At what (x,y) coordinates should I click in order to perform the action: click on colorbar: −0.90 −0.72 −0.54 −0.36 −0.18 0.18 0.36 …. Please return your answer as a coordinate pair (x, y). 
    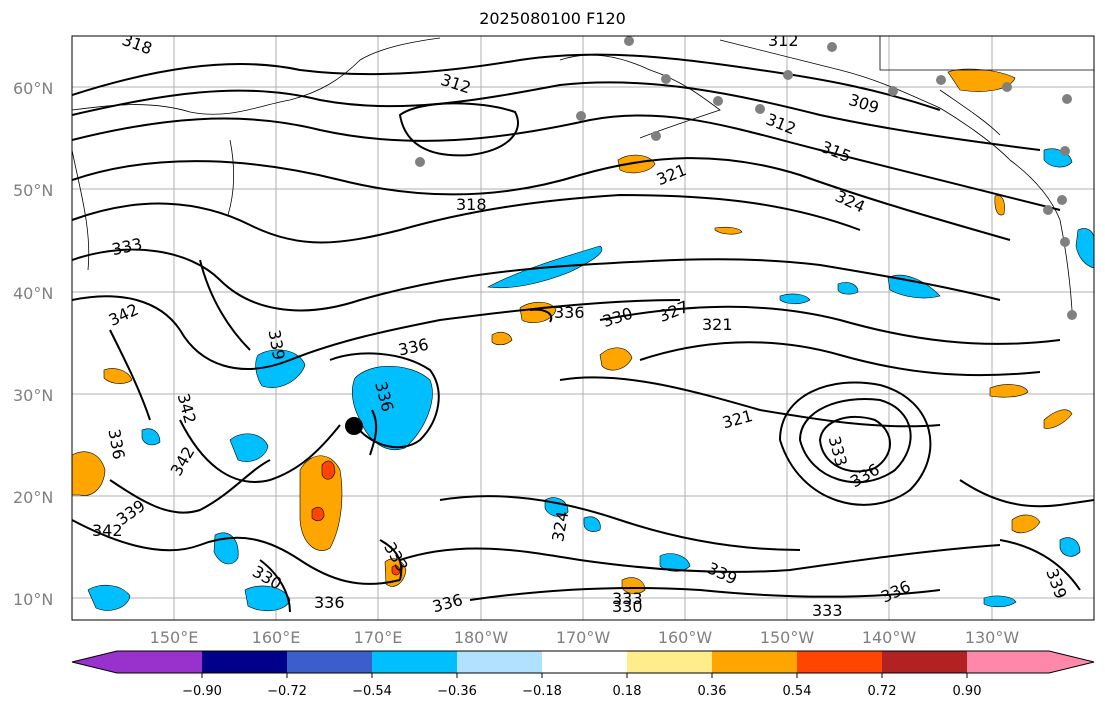
    Looking at the image, I should click on (583, 674).